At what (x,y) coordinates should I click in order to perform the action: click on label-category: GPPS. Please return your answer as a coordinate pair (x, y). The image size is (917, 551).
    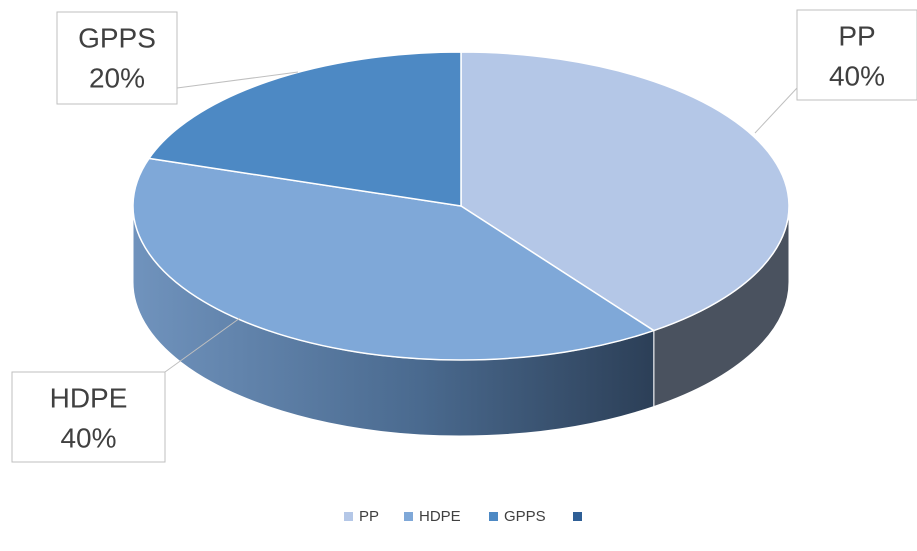
    Looking at the image, I should click on (117, 37).